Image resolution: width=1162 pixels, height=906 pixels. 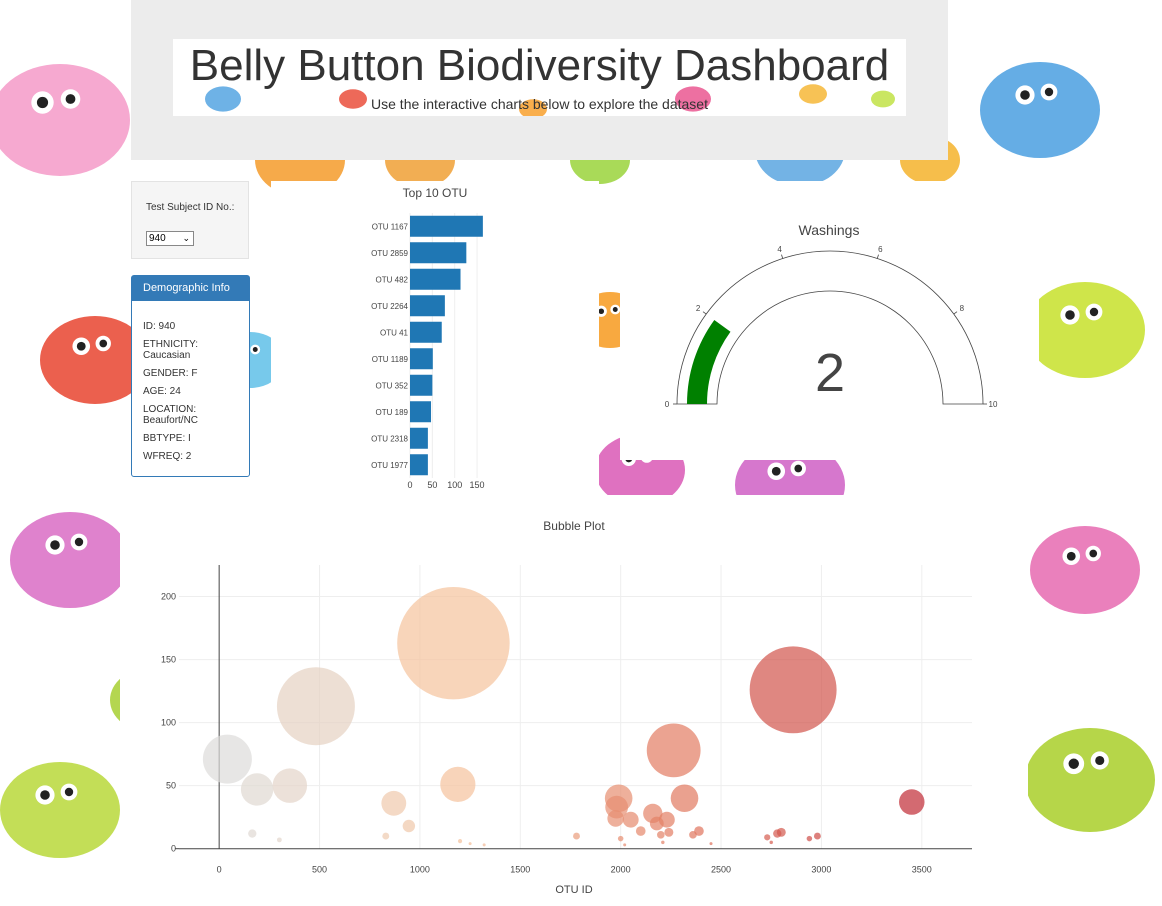 What do you see at coordinates (219, 870) in the screenshot?
I see `bubble-xtick-label: 0` at bounding box center [219, 870].